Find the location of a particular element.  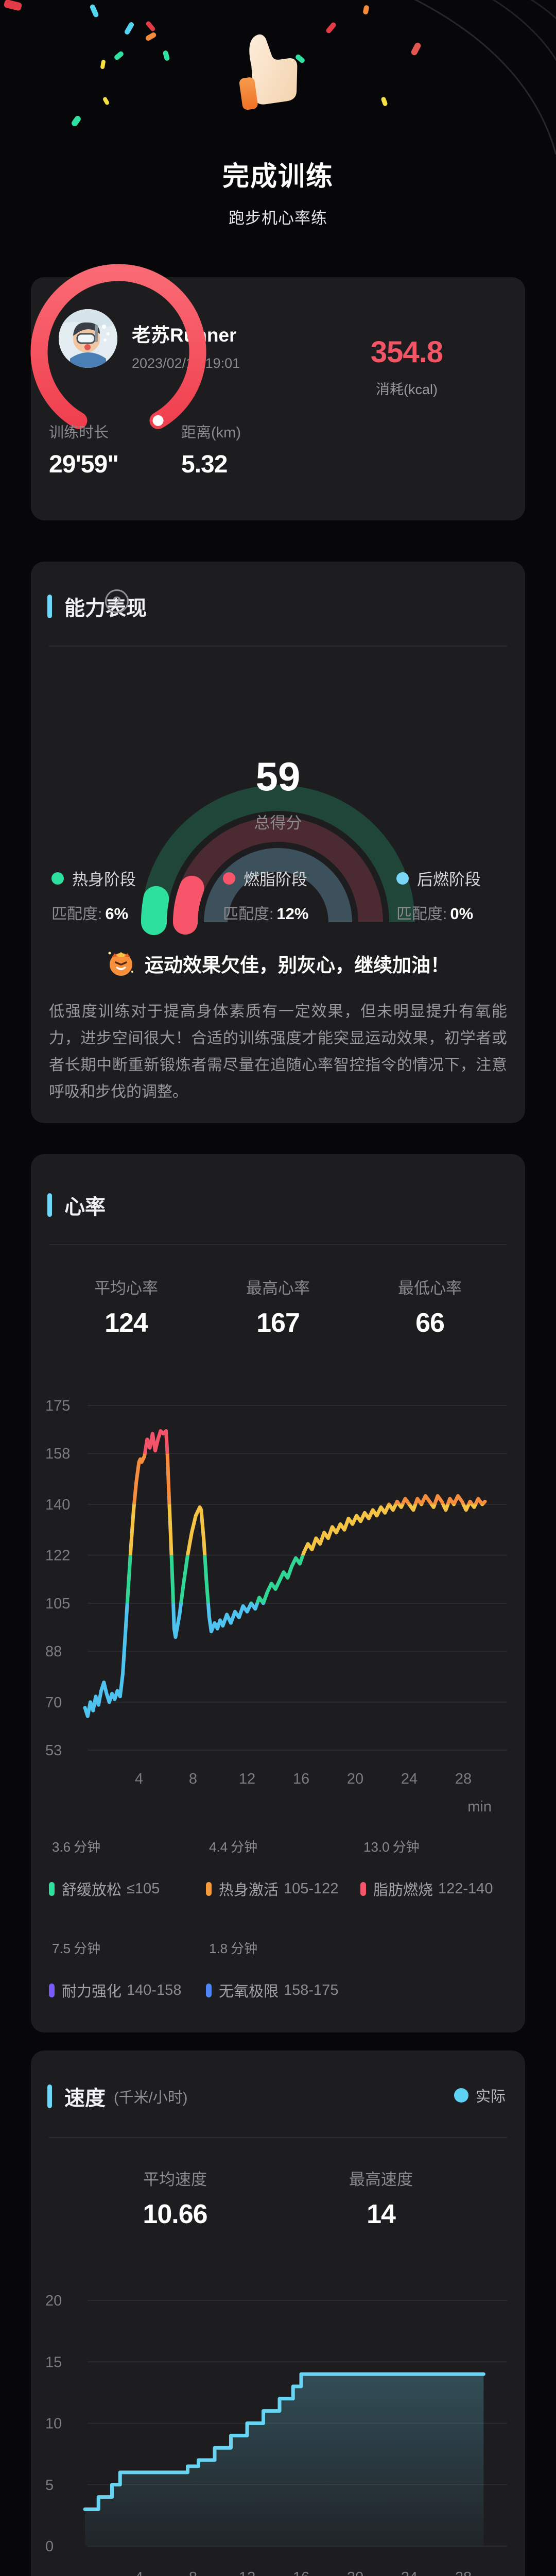

svg-text: 0 is located at coordinates (49, 2546).